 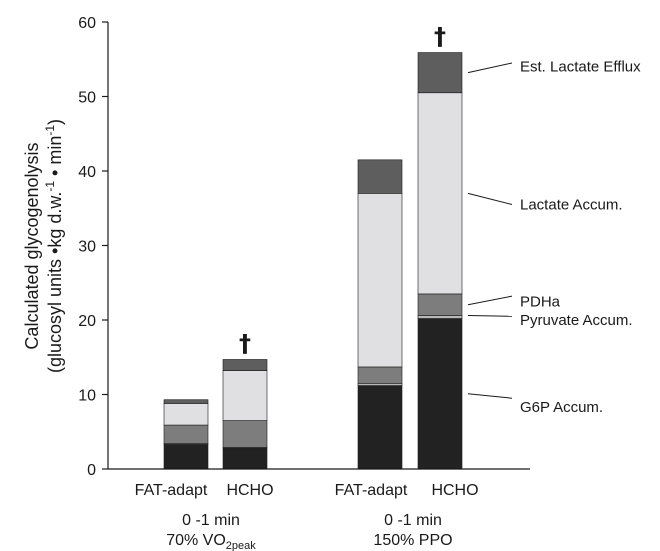 What do you see at coordinates (54, 246) in the screenshot?
I see `y-axis-title-line2: (glucosyl units •kg d.w.-1 • min-1)` at bounding box center [54, 246].